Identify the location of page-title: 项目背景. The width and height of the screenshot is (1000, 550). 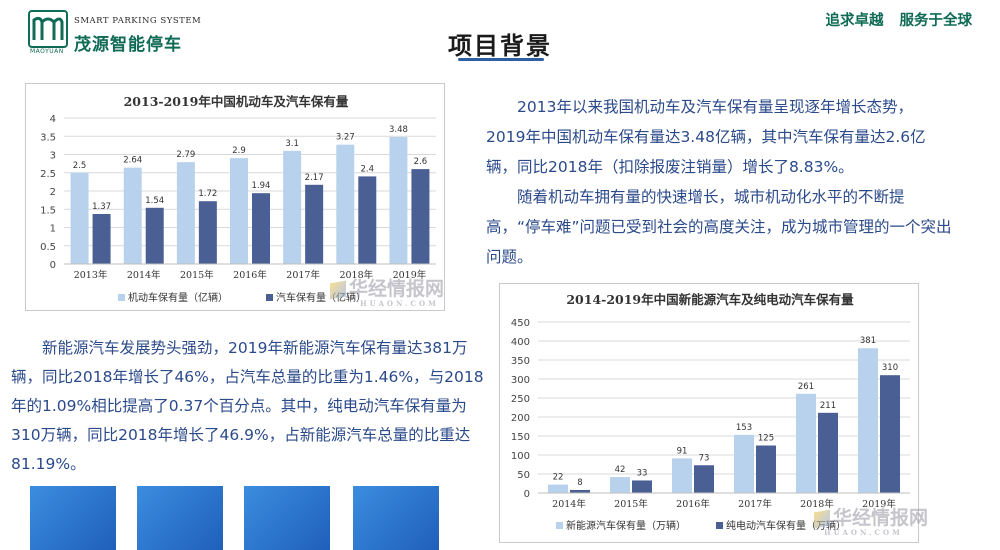
(500, 46).